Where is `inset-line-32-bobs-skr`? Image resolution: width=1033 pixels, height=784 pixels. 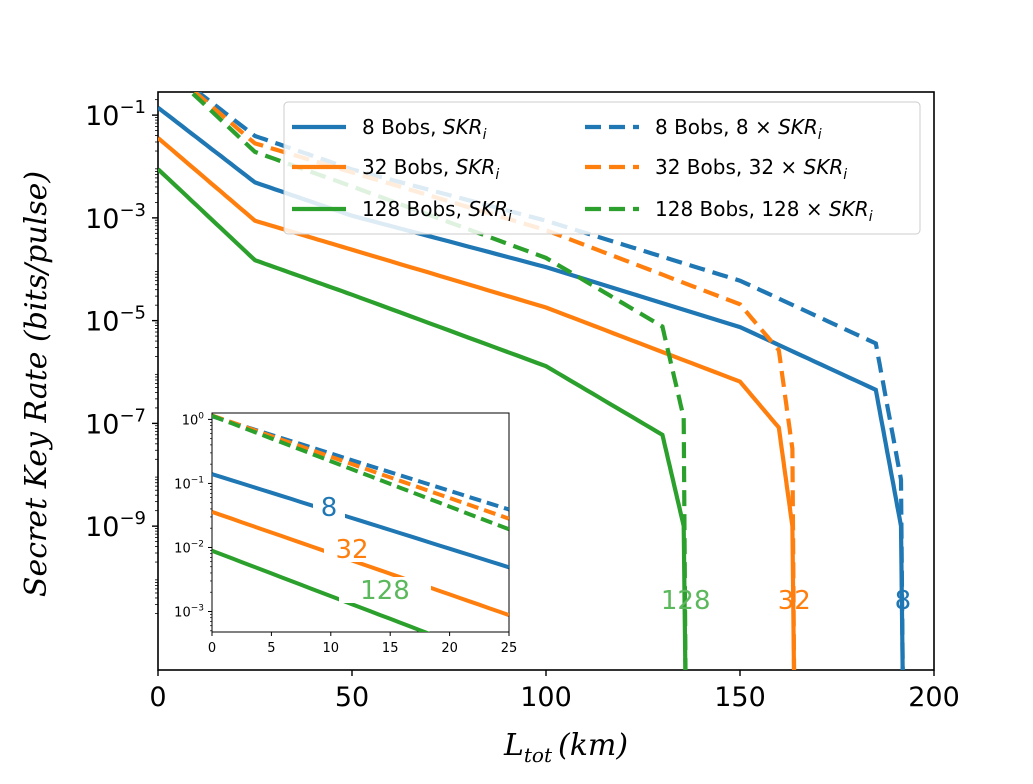
inset-line-32-bobs-skr is located at coordinates (360, 563).